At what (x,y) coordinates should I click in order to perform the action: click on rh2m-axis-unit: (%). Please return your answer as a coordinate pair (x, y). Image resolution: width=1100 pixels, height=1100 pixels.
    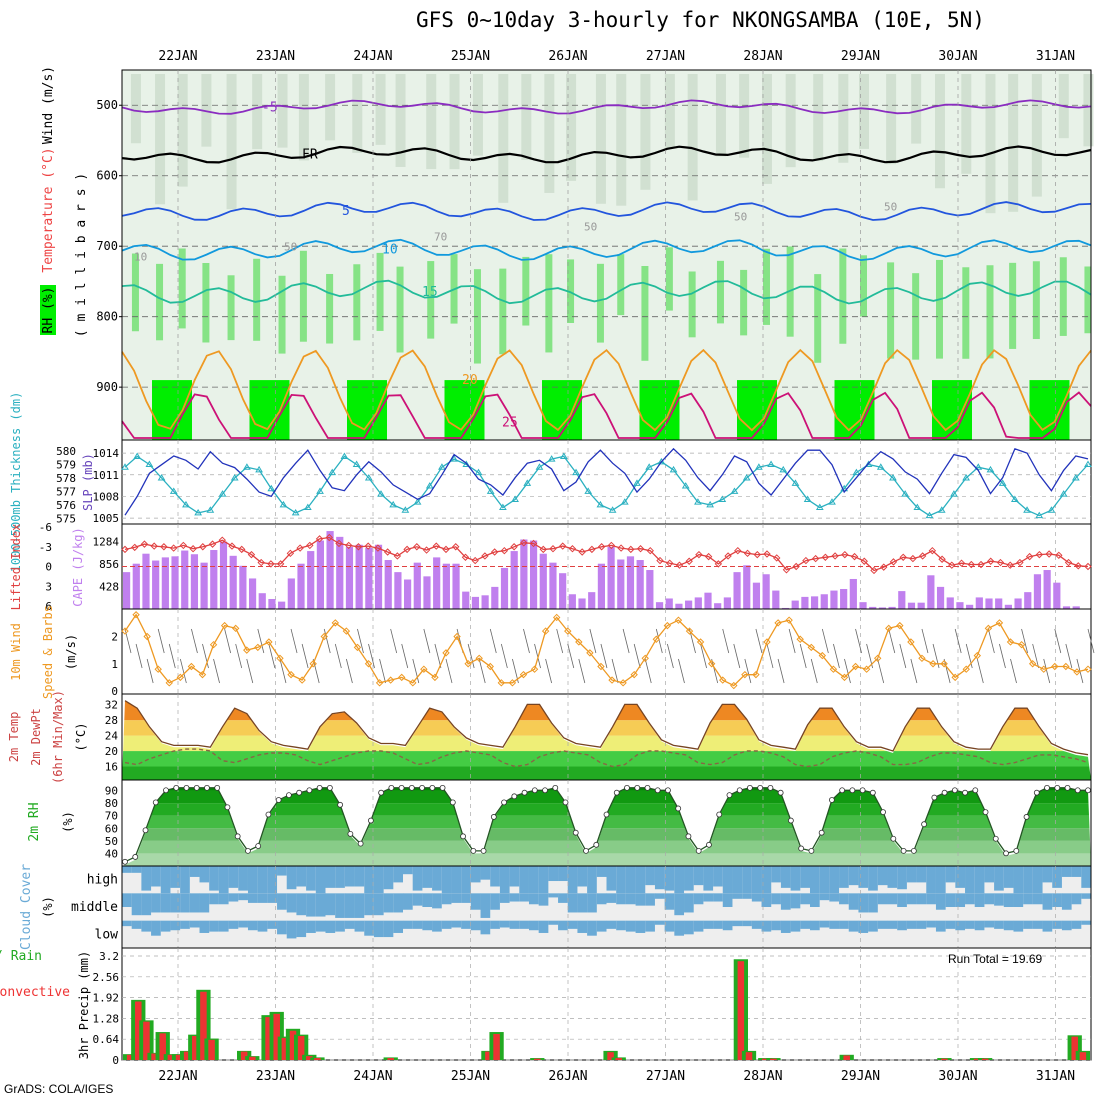
    Looking at the image, I should click on (68, 822).